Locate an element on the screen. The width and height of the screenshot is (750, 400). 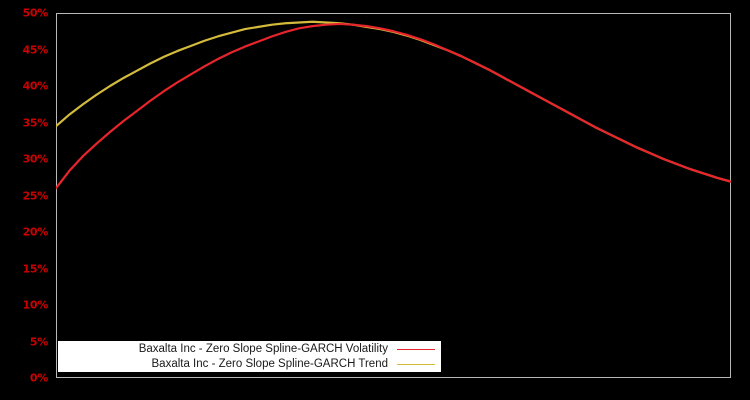
y-axis: 50% 45% 40% 35% 30% 25% 20% 15% 10% 5% 0% is located at coordinates (26, 200).